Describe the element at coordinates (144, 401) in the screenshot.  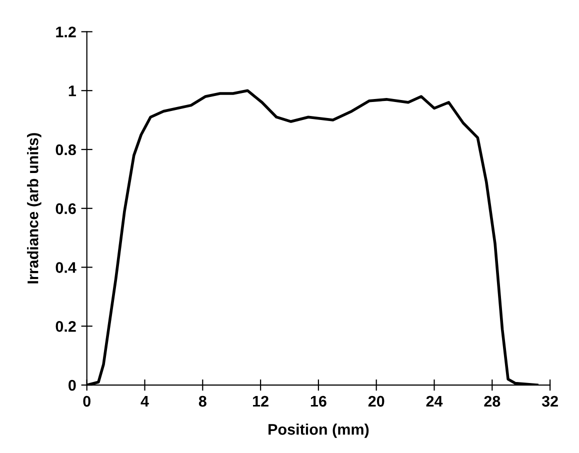
I see `x-tick-label: 4` at that location.